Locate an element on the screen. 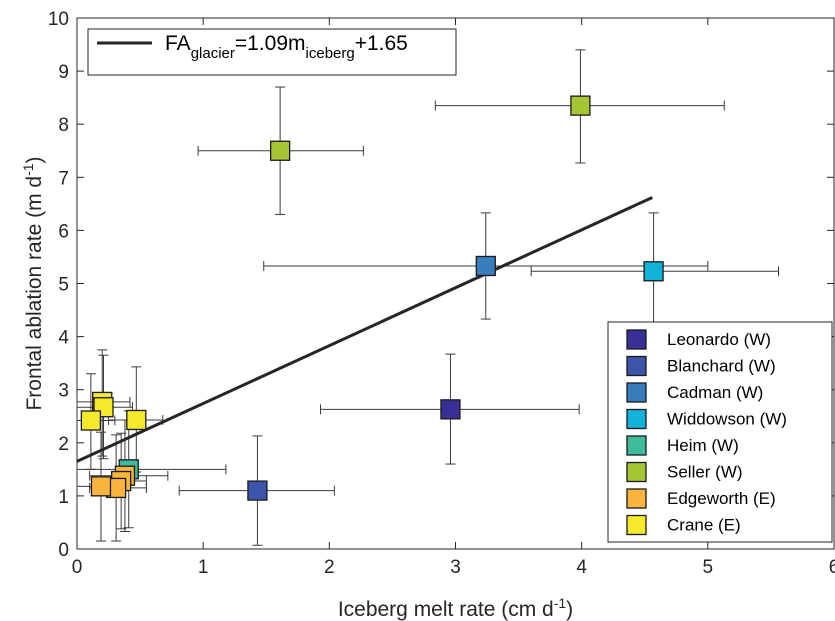 The height and width of the screenshot is (621, 835). x-tick-label: 3 is located at coordinates (455, 567).